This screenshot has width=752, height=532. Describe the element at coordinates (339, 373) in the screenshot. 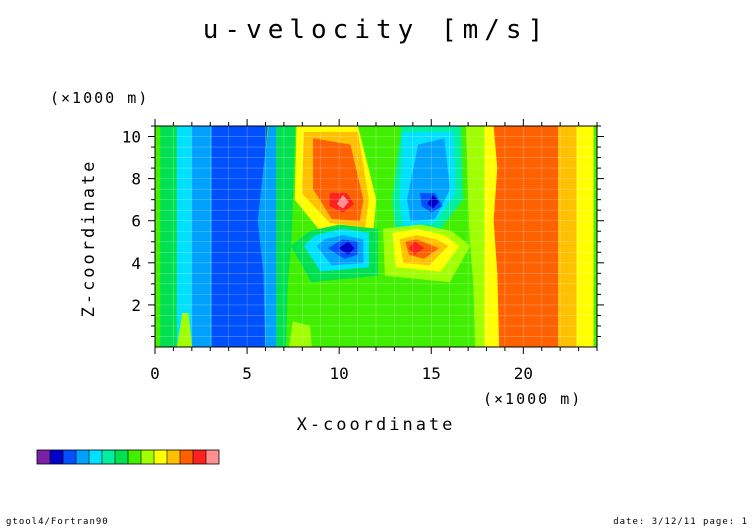

I see `x-tick-label: 10` at that location.